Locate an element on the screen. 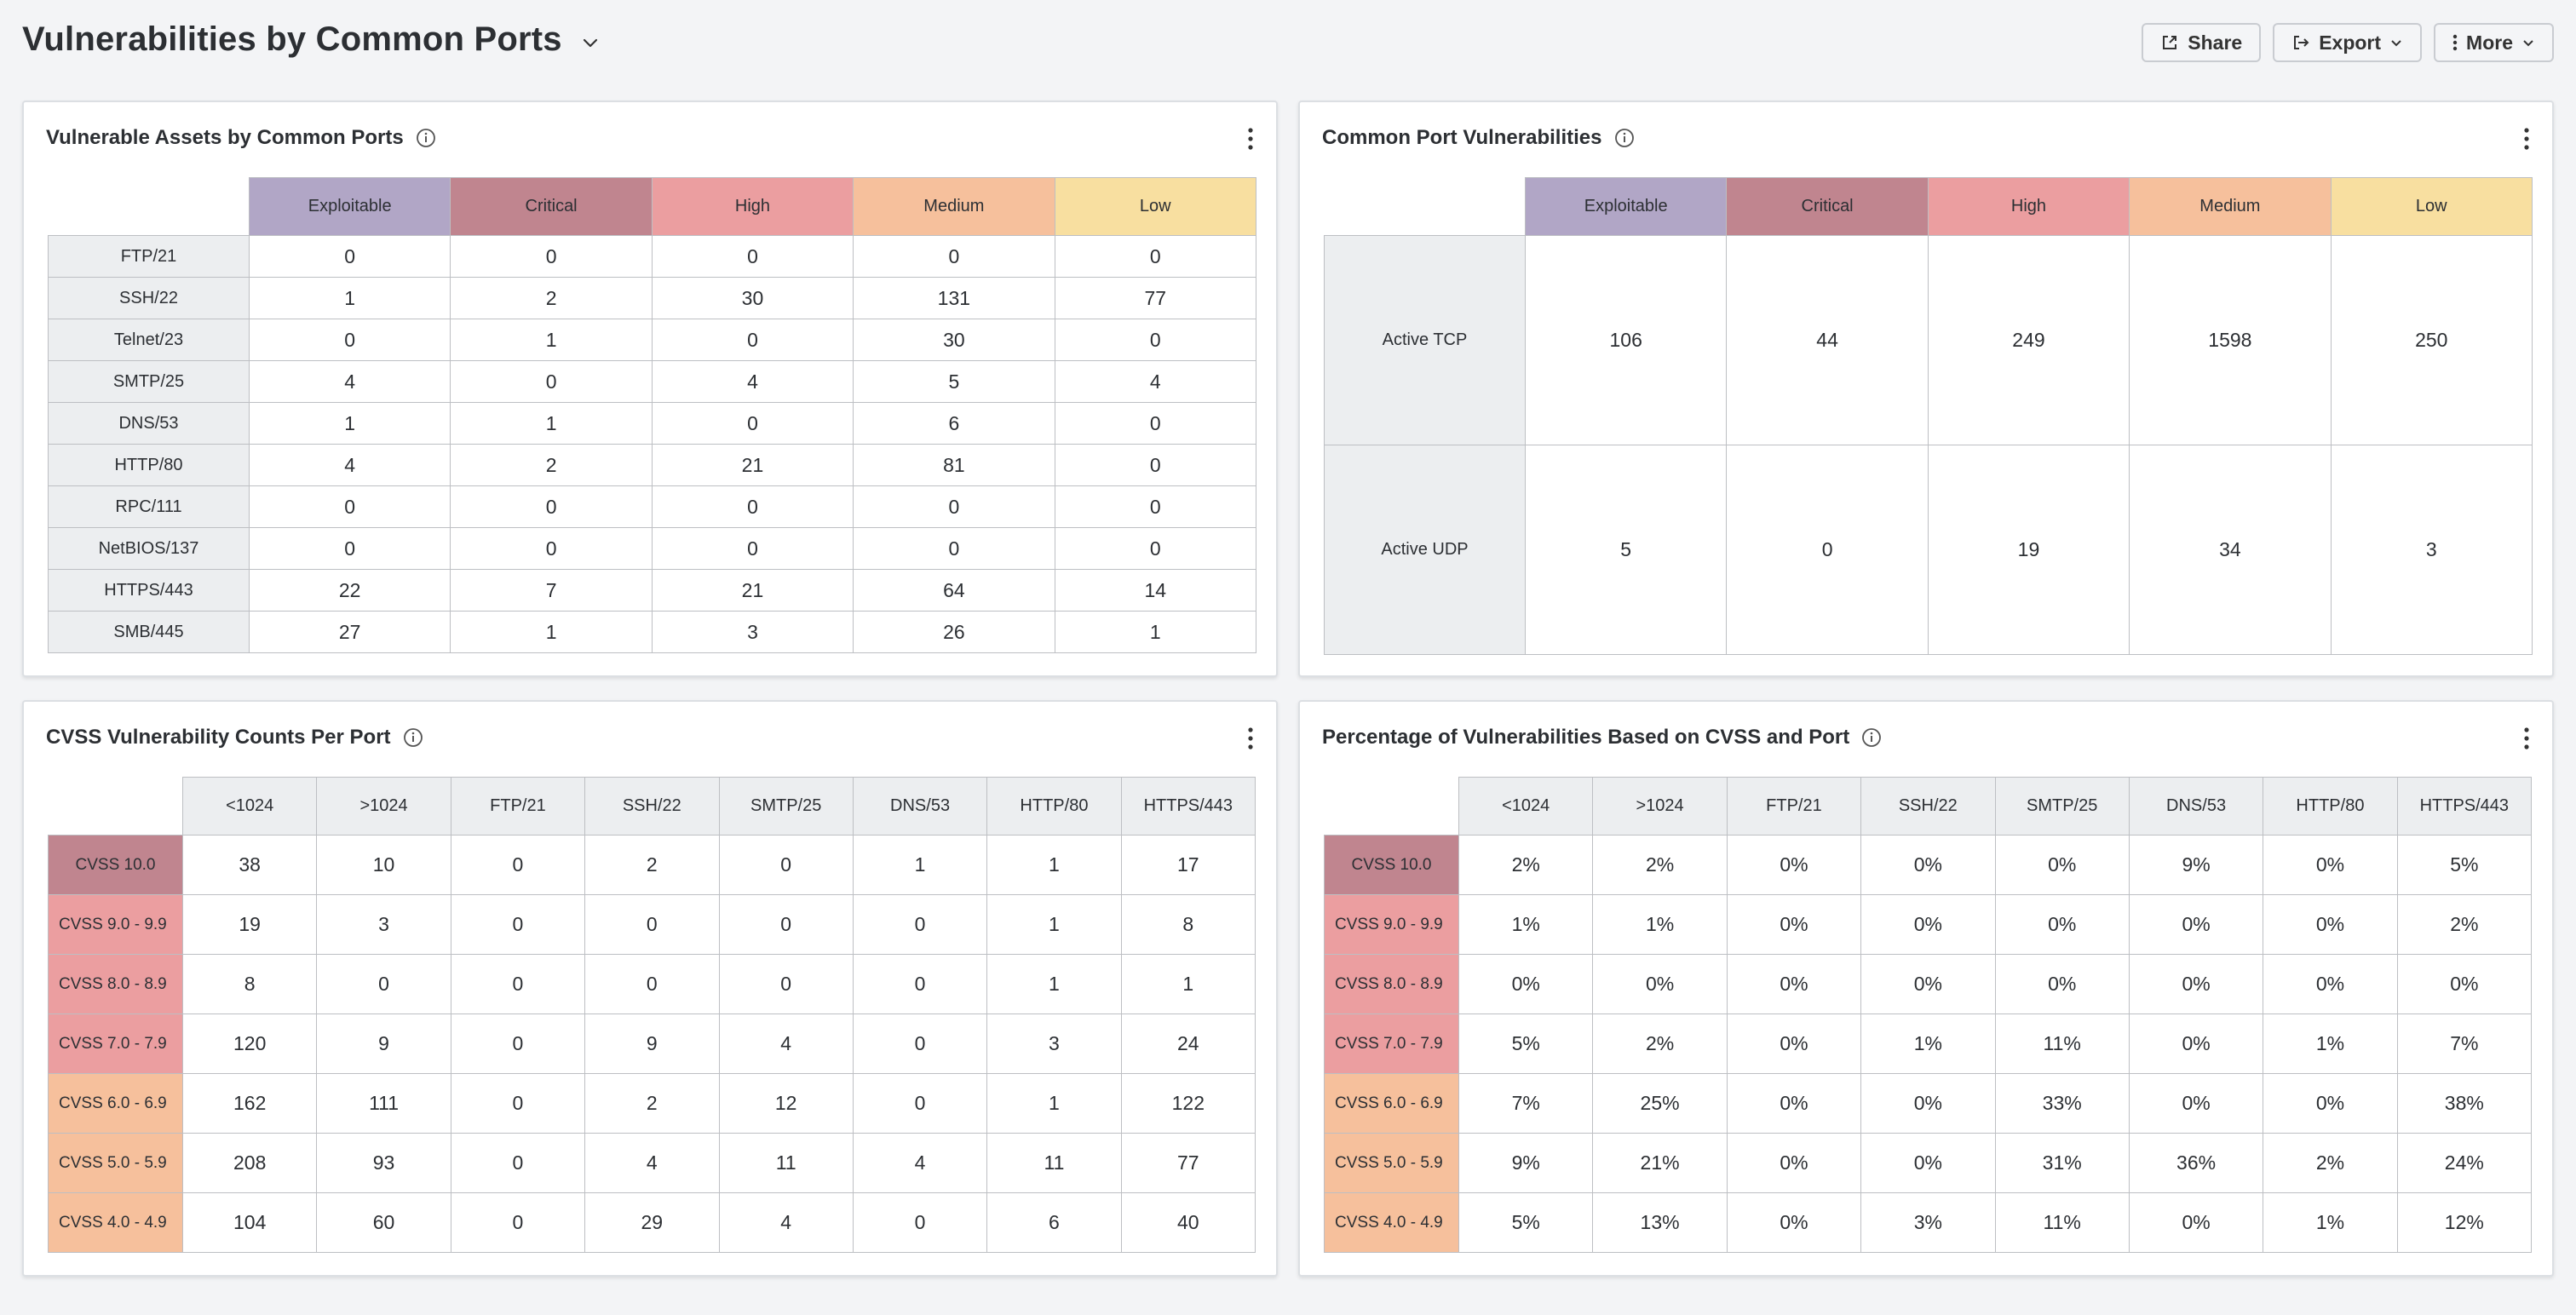 This screenshot has width=2576, height=1315. table-cell: 34 is located at coordinates (2230, 550).